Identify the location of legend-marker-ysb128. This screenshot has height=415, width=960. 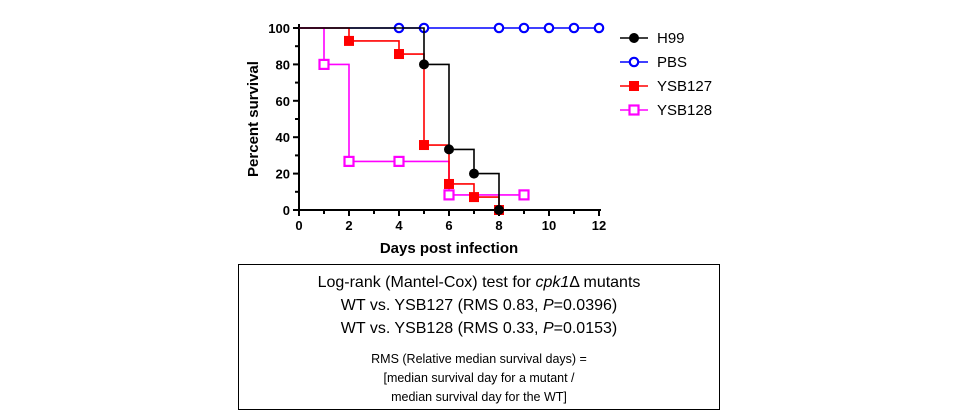
(634, 110).